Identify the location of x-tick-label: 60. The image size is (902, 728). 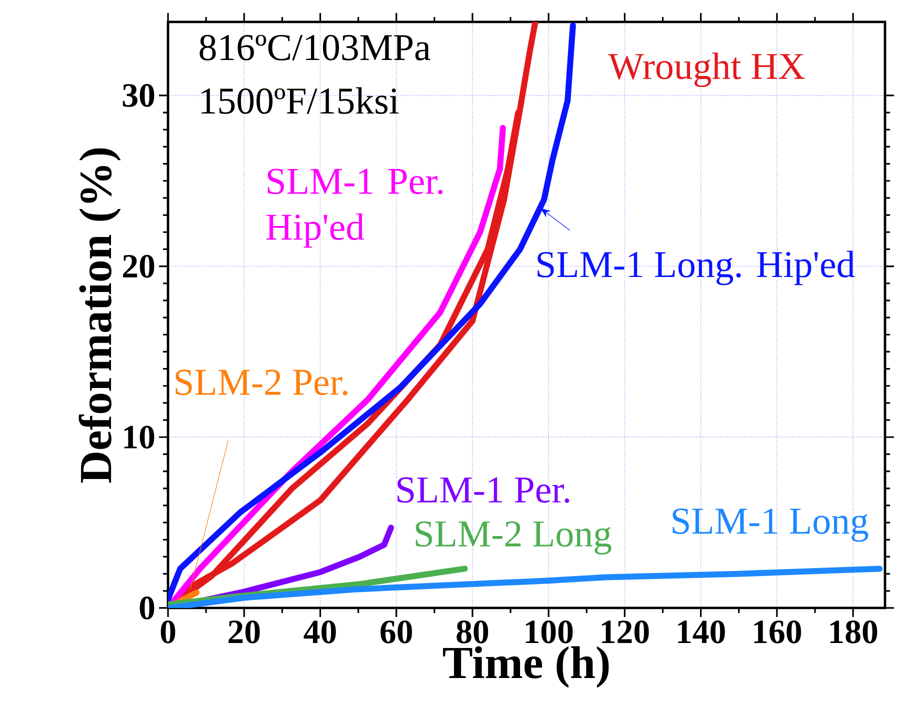
(396, 632).